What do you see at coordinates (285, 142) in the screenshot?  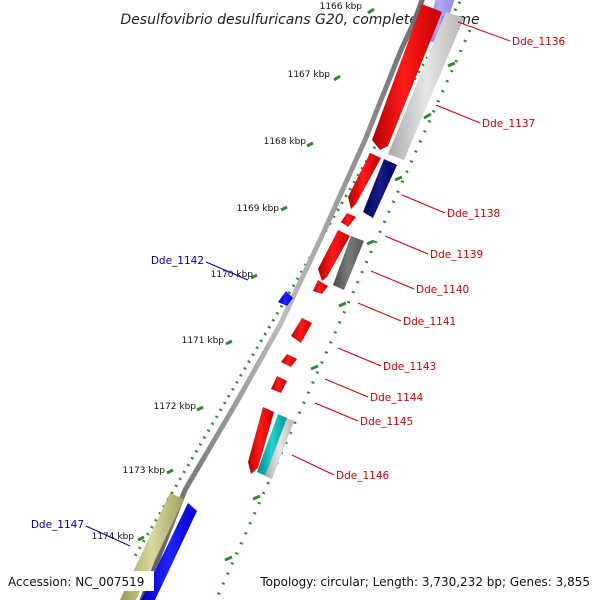 I see `tick-label: 1168 kbp` at bounding box center [285, 142].